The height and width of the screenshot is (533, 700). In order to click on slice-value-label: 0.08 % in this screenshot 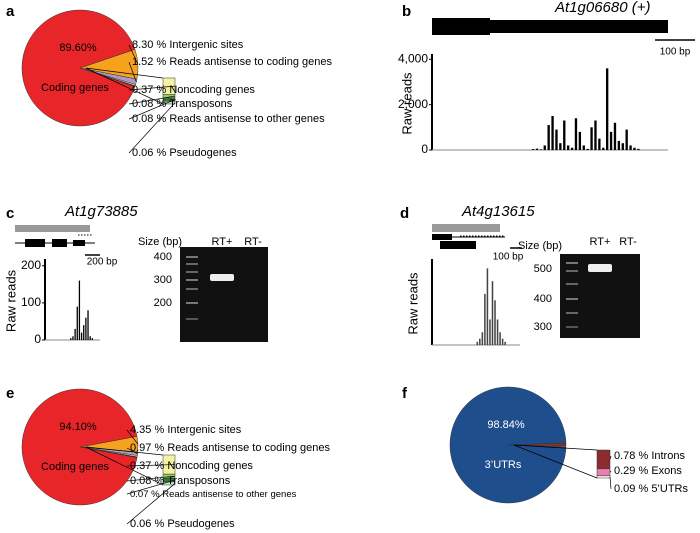, I will do `click(149, 104)`.